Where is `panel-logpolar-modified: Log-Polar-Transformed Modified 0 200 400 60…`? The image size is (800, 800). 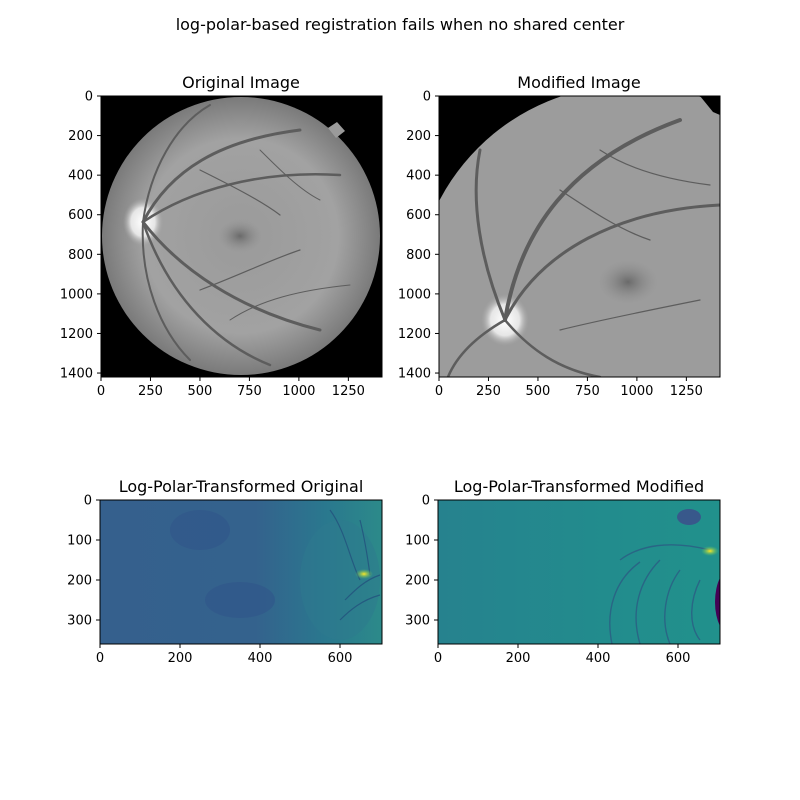 panel-logpolar-modified: Log-Polar-Transformed Modified 0 200 400 60… is located at coordinates (563, 571).